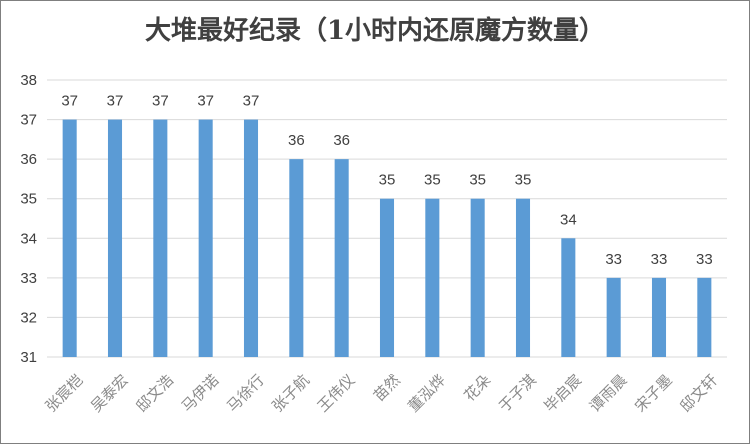 This screenshot has height=444, width=750. Describe the element at coordinates (28, 159) in the screenshot. I see `y-tick-label: 36` at that location.